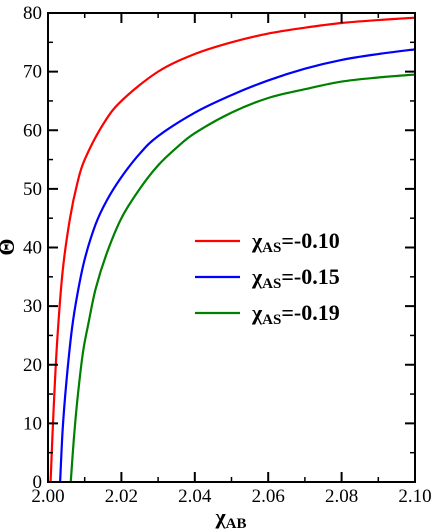 The image size is (436, 530). Describe the element at coordinates (295, 314) in the screenshot. I see `legend-label-3: χAS=-0.19` at that location.